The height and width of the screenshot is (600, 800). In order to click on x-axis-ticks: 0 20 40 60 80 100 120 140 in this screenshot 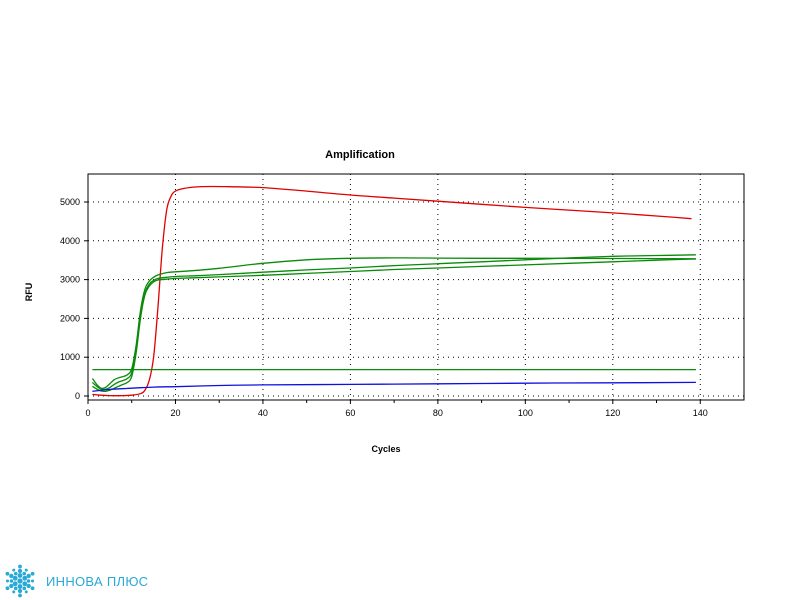, I will do `click(396, 409)`.